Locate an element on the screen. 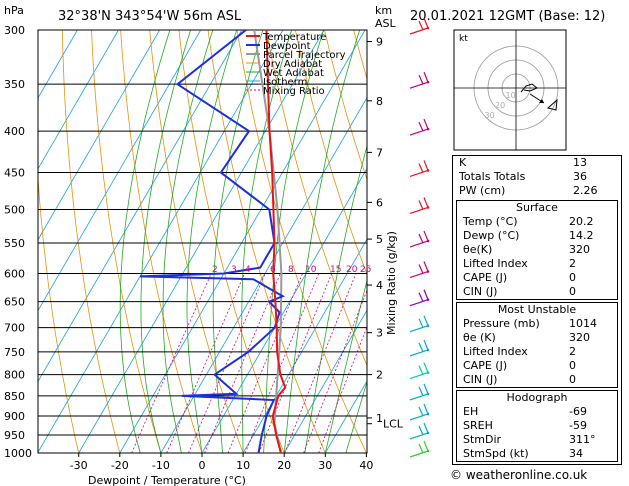 The width and height of the screenshot is (629, 486). index-label: θe(K) is located at coordinates (478, 249).